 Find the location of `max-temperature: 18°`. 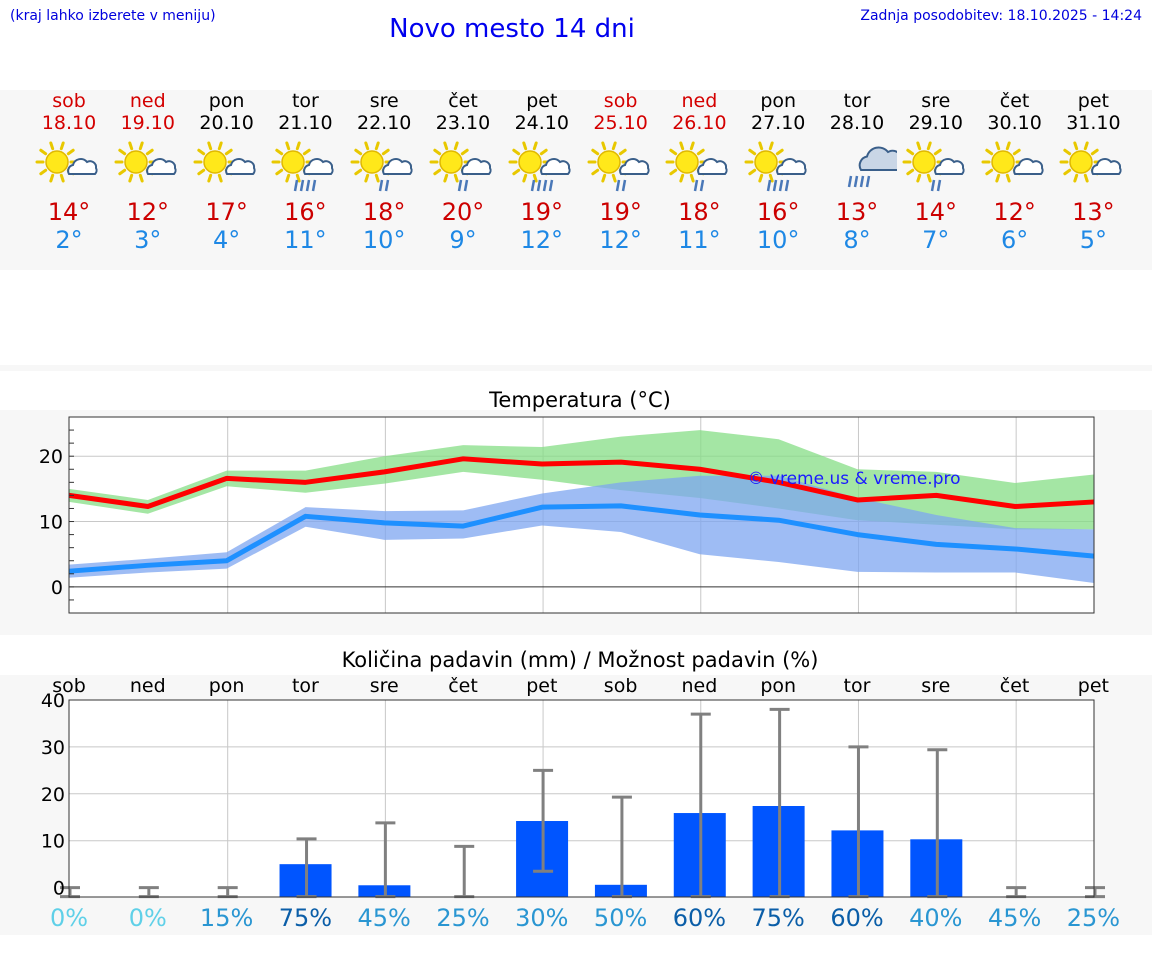

max-temperature: 18° is located at coordinates (384, 212).